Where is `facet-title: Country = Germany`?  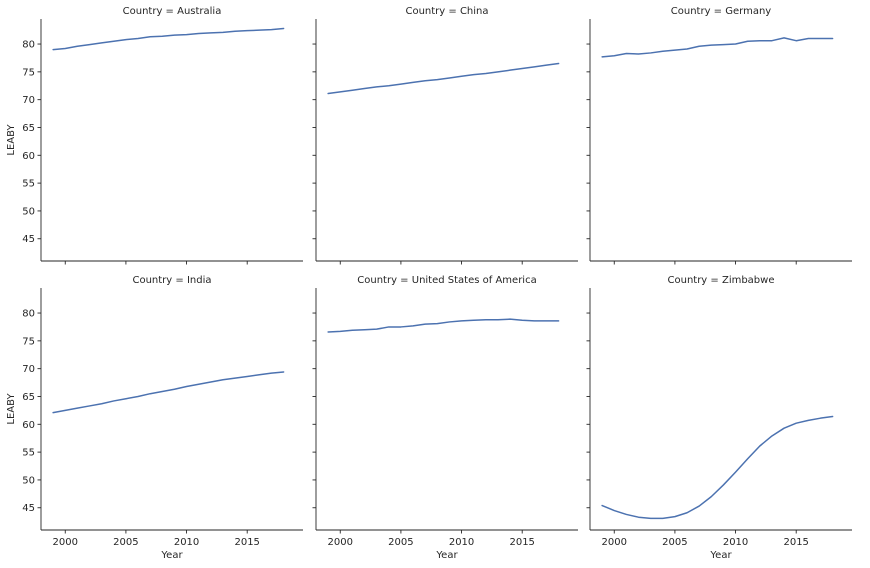 facet-title: Country = Germany is located at coordinates (721, 11).